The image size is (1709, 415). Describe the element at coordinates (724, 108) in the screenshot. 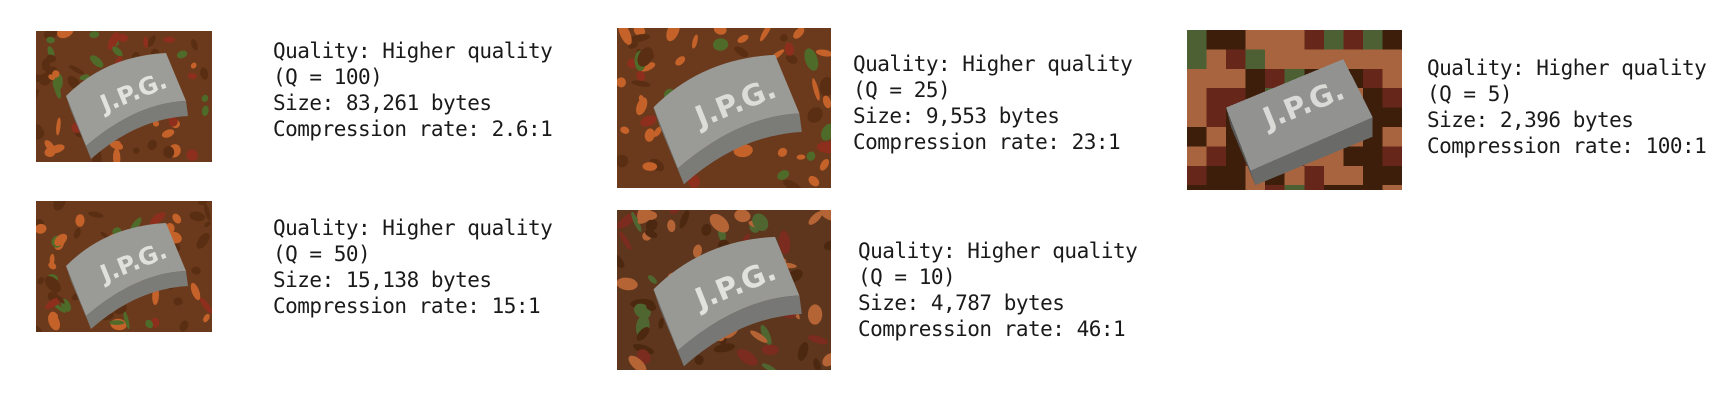

I see `gravestone-photo-q25: J.P.G.` at that location.